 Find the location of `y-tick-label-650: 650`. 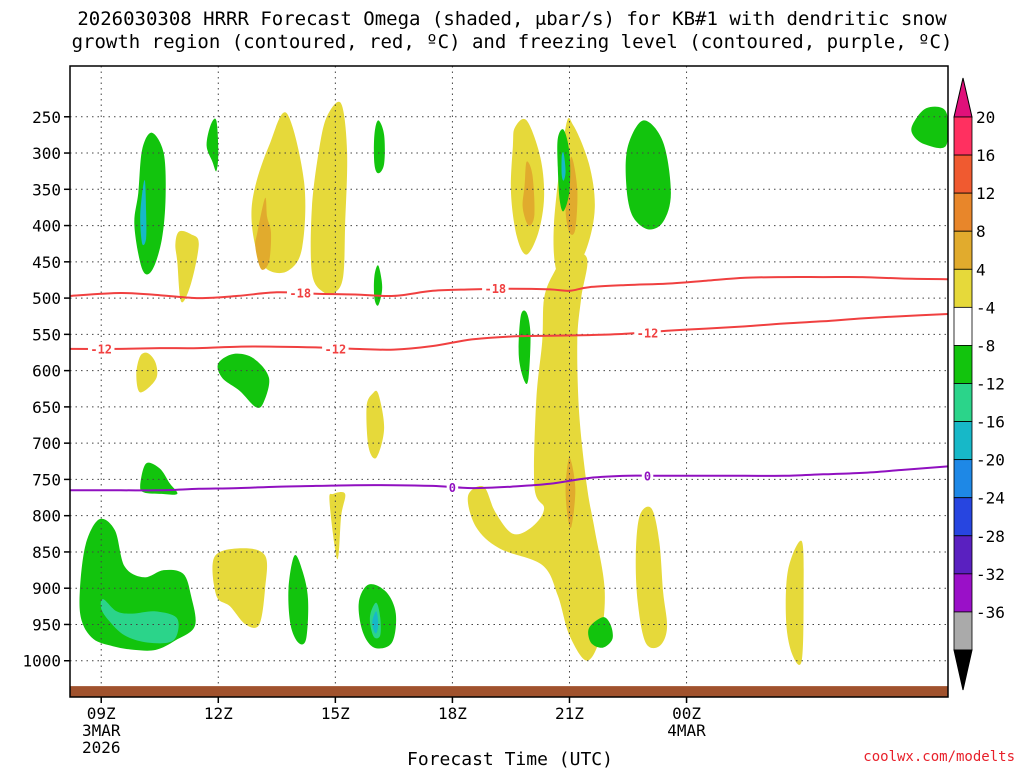

y-tick-label-650: 650 is located at coordinates (46, 407).